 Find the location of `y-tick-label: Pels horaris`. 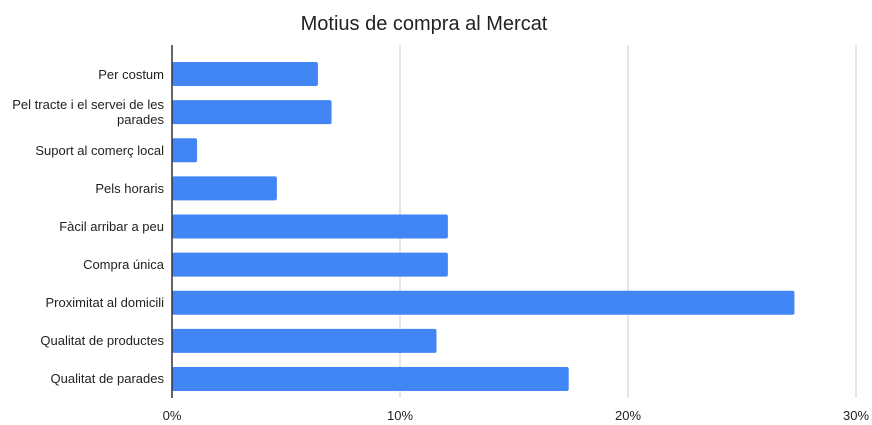

y-tick-label: Pels horaris is located at coordinates (129, 188).